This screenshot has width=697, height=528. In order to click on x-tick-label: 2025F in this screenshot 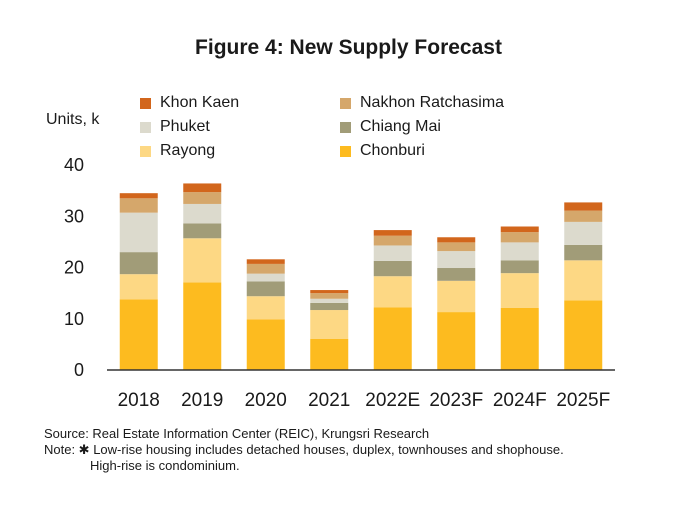, I will do `click(583, 400)`.